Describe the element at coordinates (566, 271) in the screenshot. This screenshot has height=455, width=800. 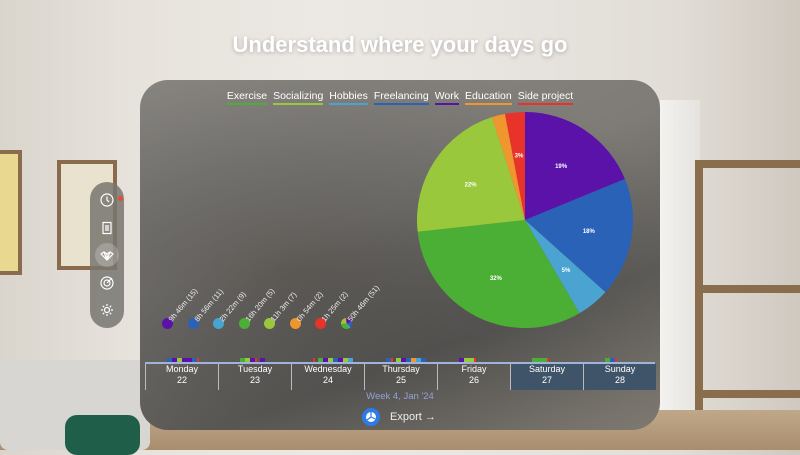
I see `pie-label: 5%` at that location.